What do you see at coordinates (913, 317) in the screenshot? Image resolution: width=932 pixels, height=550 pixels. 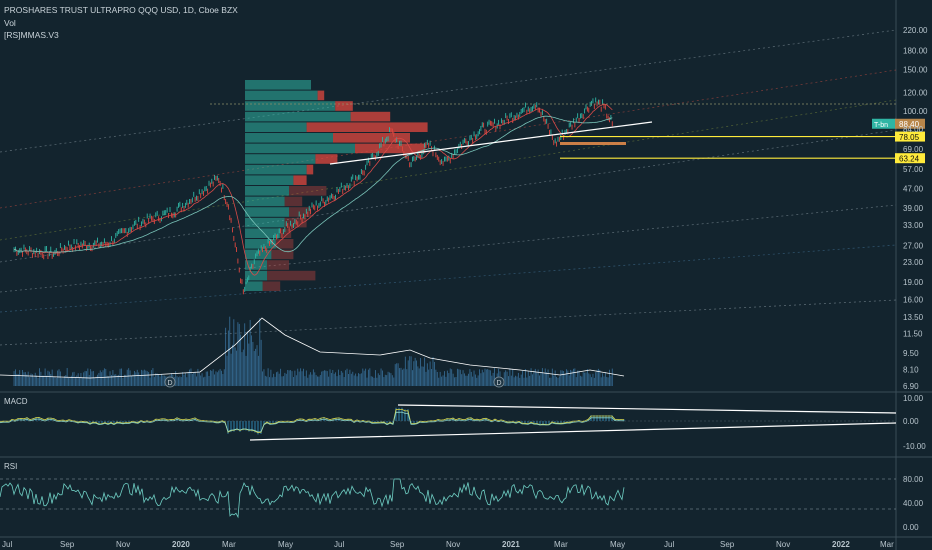 I see `price-tick-label: 13.50` at bounding box center [913, 317].